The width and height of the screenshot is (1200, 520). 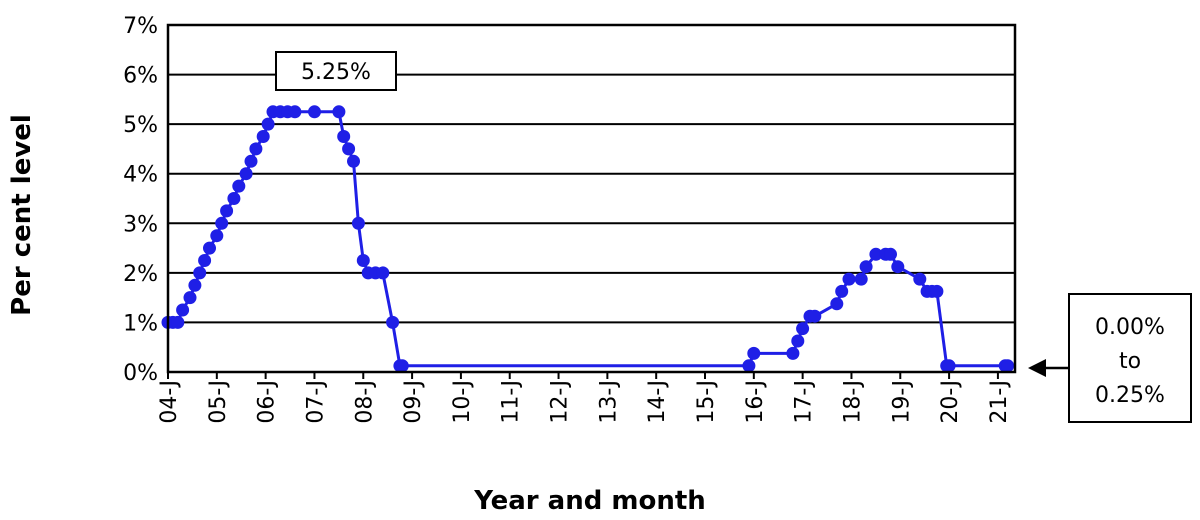 I want to click on x-tick-label: 19-J, so click(x=901, y=402).